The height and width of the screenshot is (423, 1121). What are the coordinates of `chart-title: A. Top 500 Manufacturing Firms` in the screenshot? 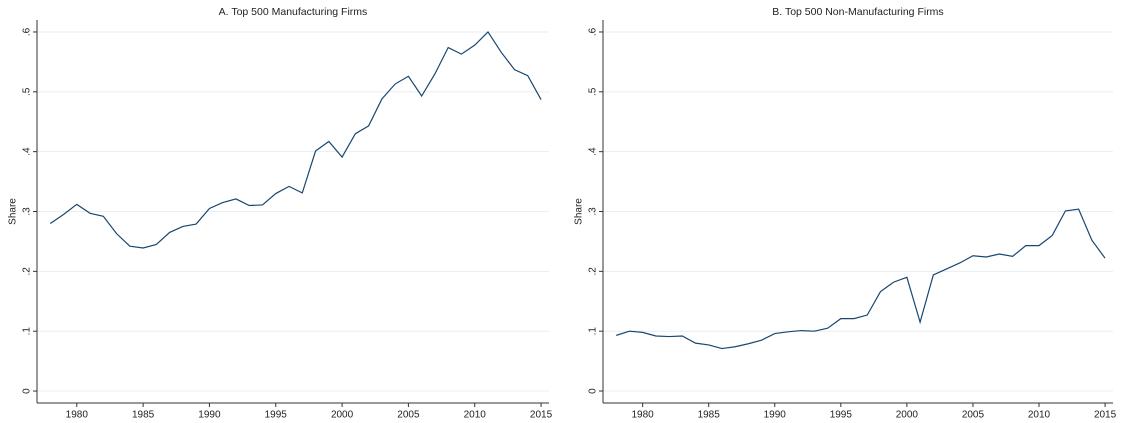 It's located at (293, 12).